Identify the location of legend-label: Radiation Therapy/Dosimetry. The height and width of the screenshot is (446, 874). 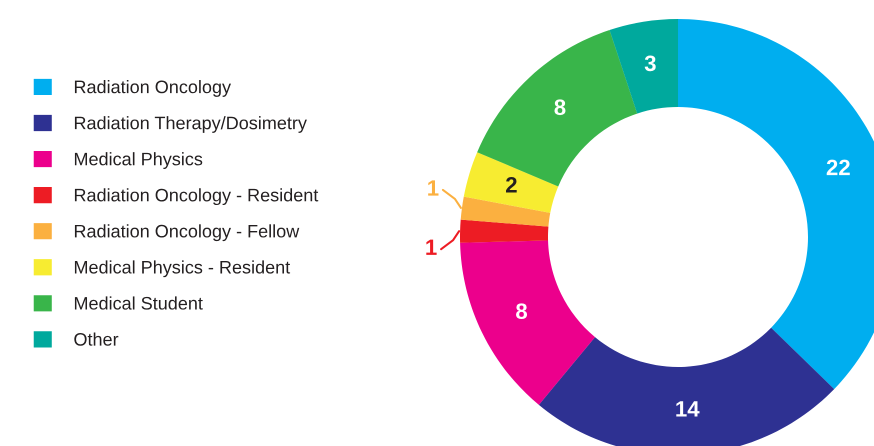
(190, 124).